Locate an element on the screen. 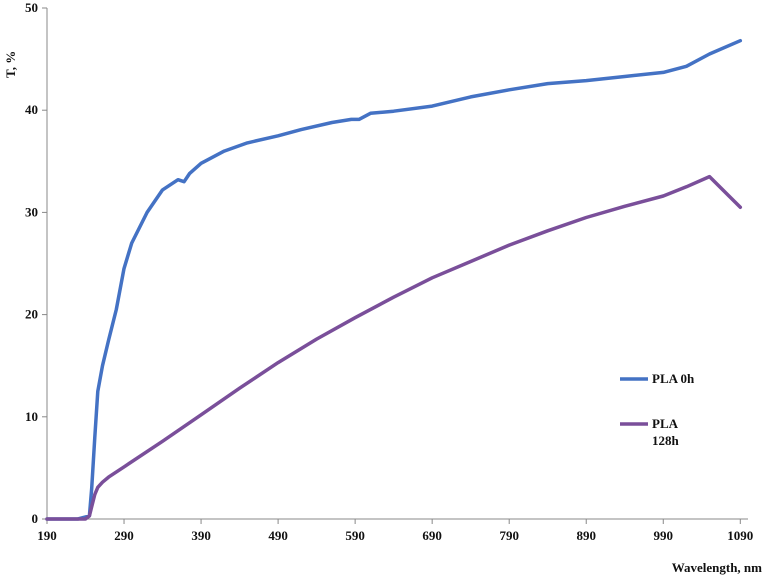 This screenshot has height=578, width=765. x-axis-title: Wavelength, nm is located at coordinates (717, 567).